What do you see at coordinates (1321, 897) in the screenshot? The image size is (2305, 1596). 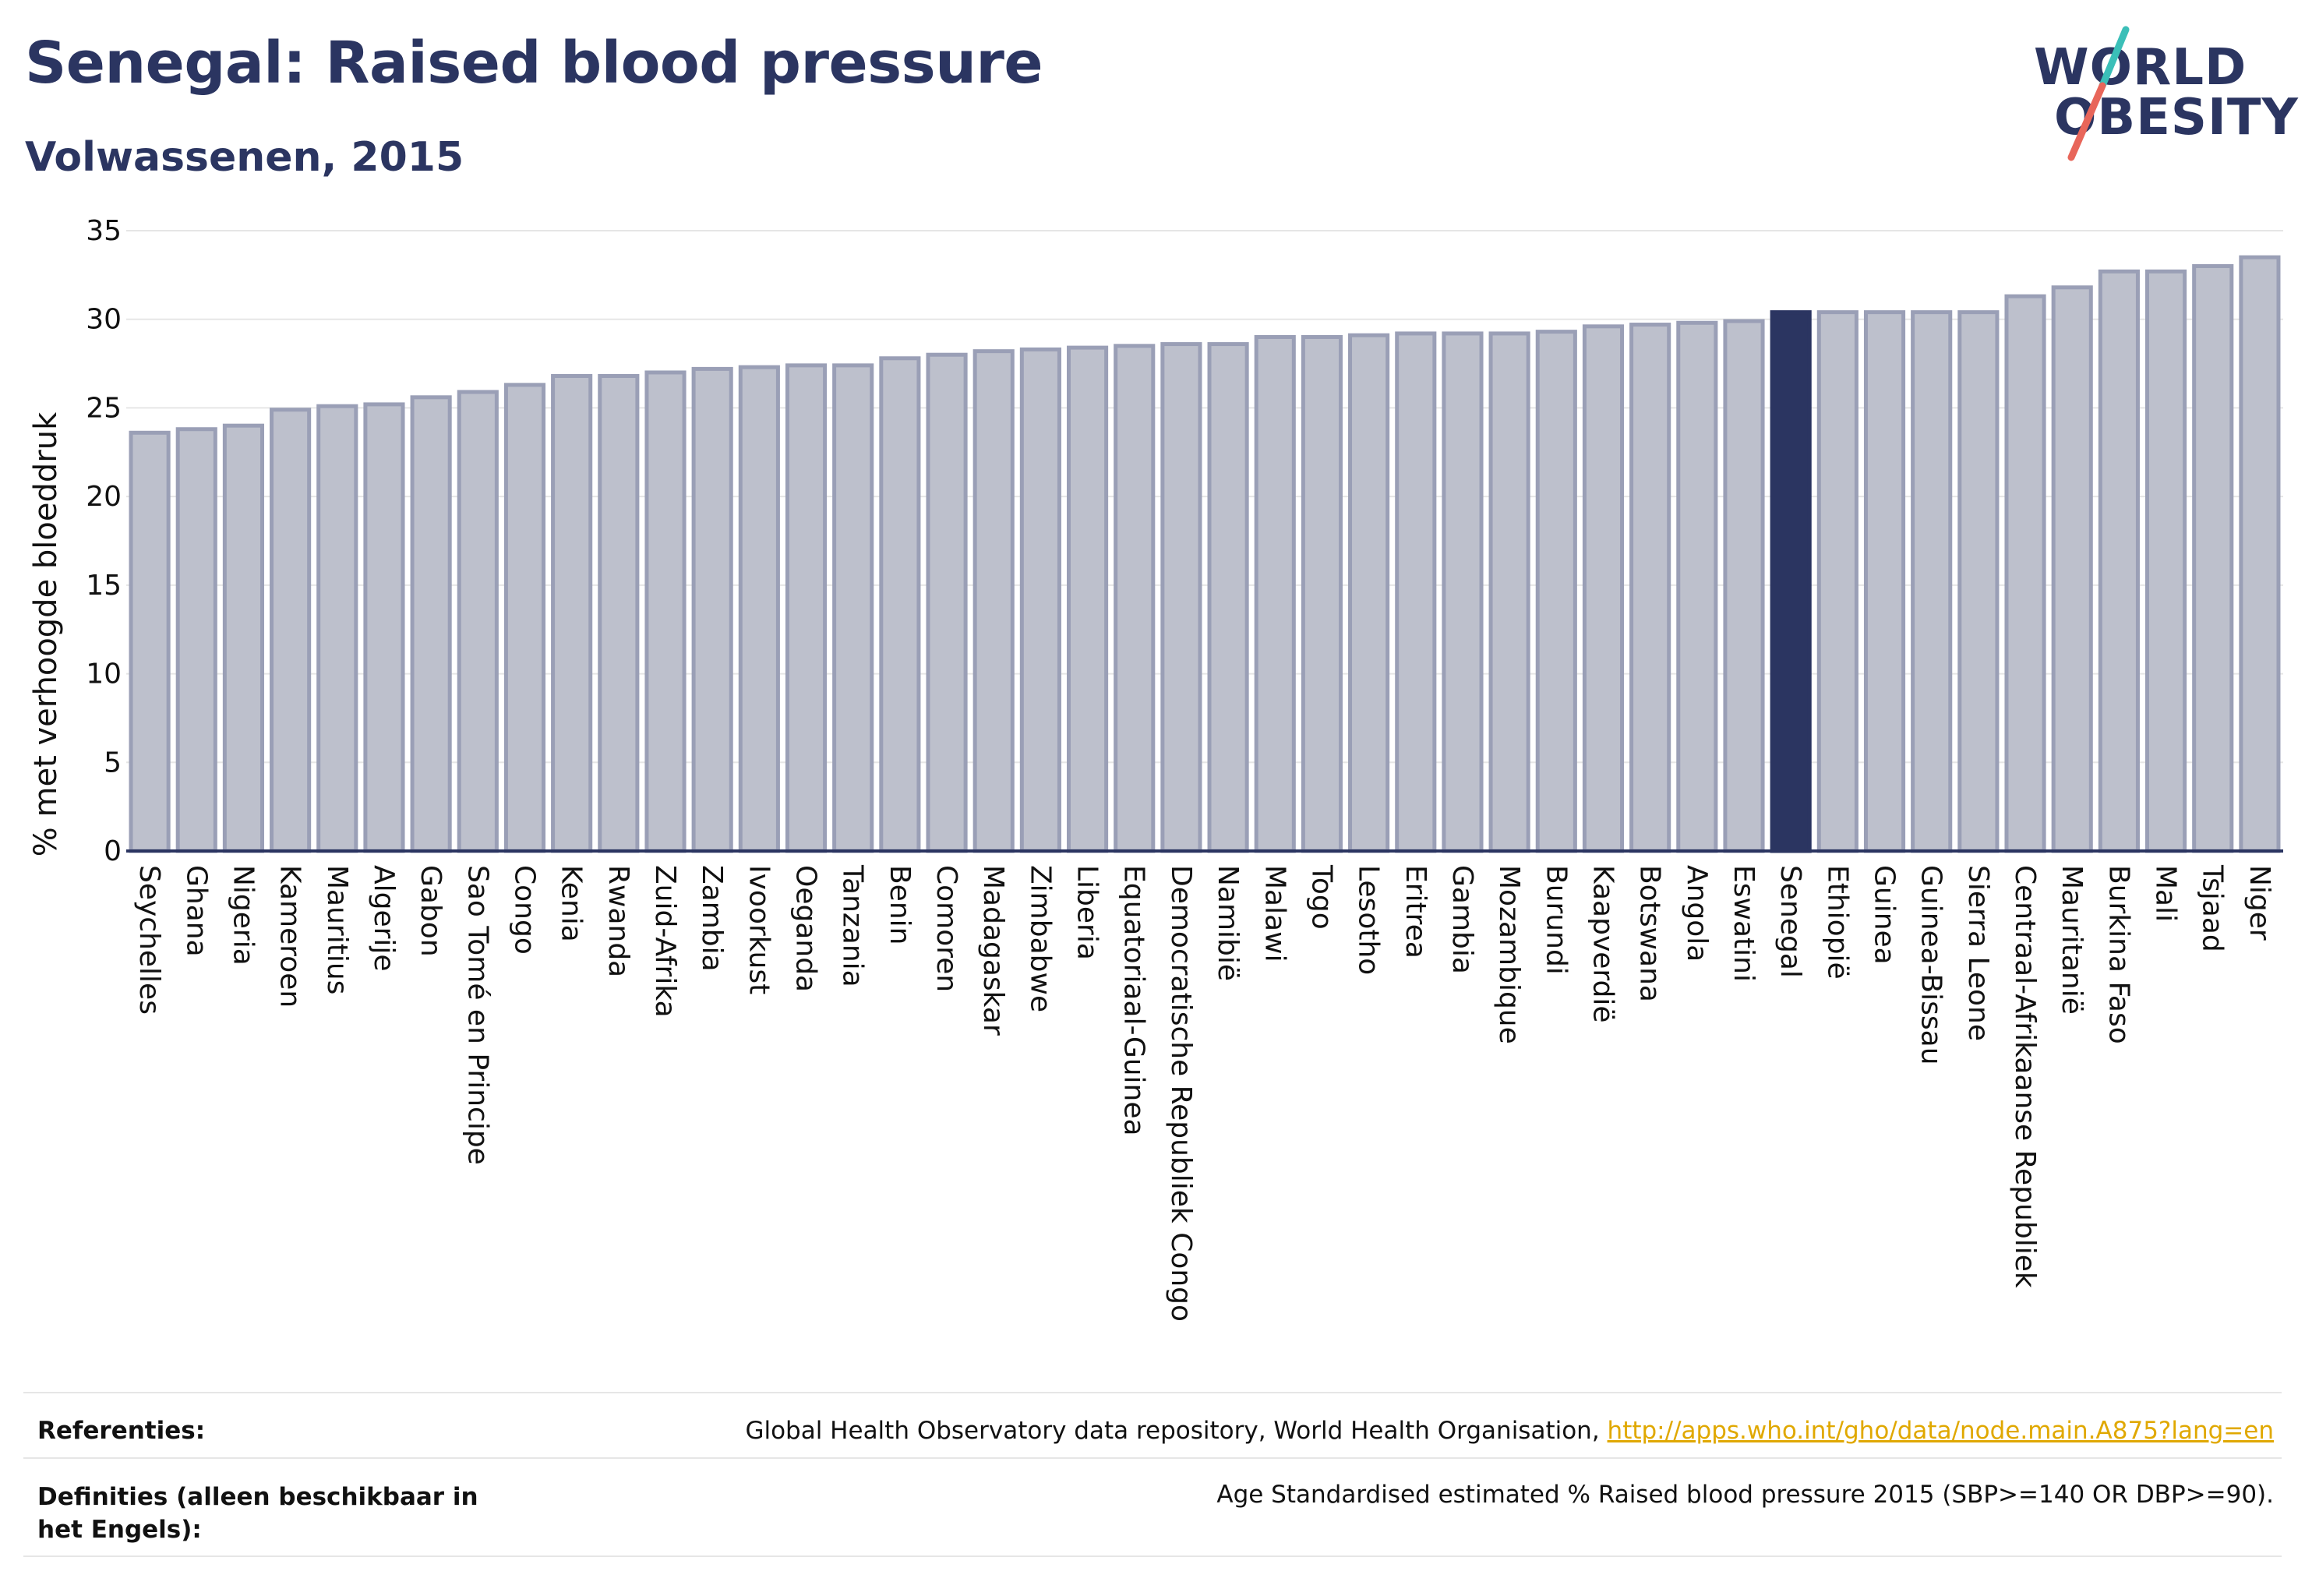 I see `x-tick-label: Togo` at bounding box center [1321, 897].